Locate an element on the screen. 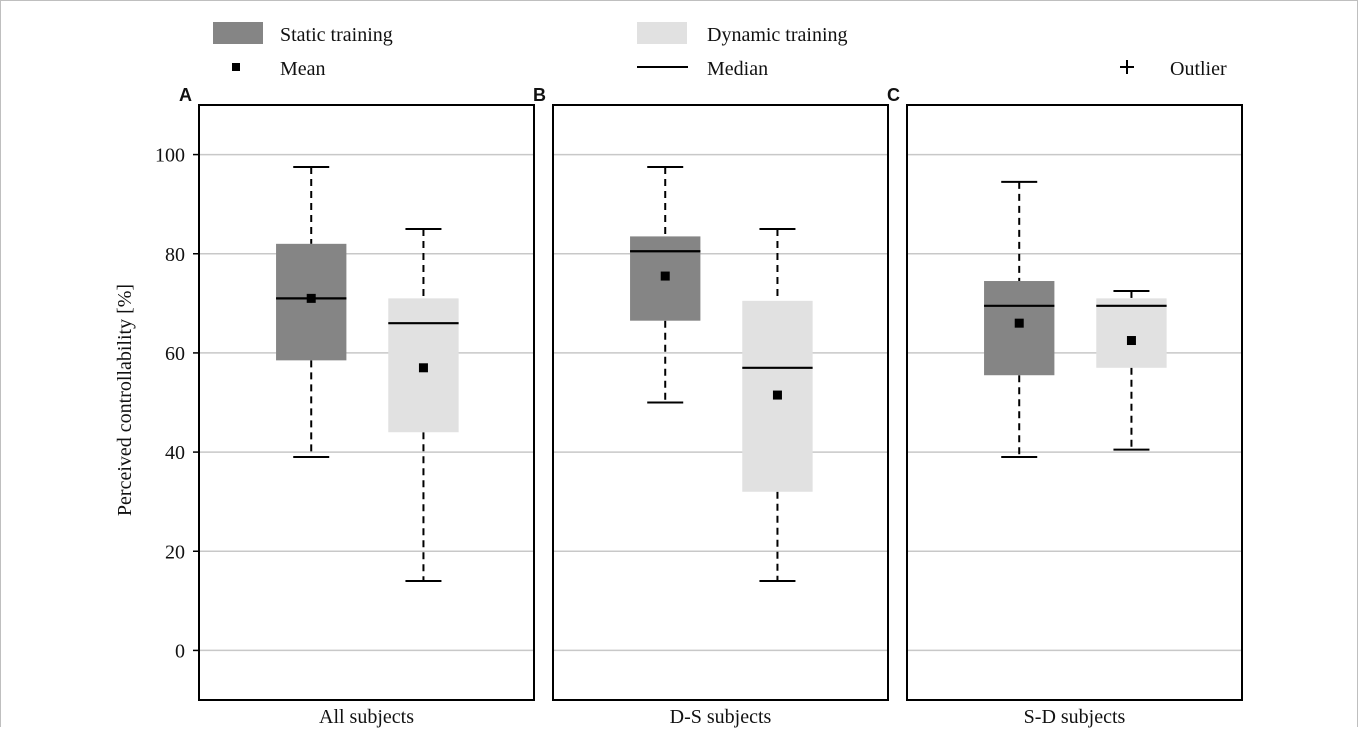 This screenshot has height=729, width=1360. x-axis-label: S-D subjects is located at coordinates (1075, 717).